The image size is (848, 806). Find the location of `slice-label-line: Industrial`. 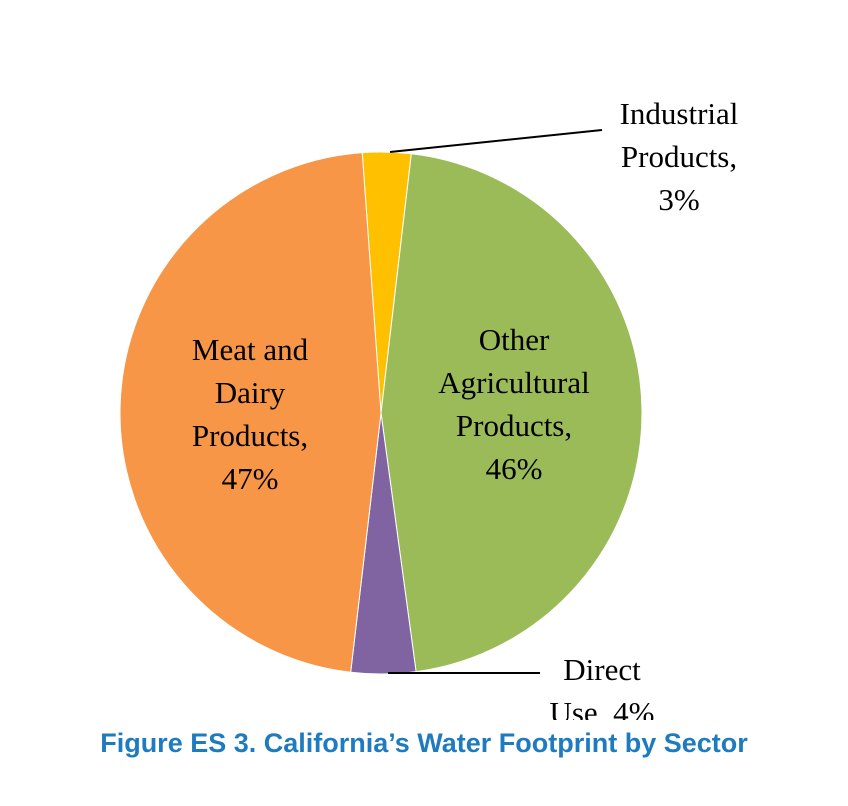

slice-label-line: Industrial is located at coordinates (679, 113).